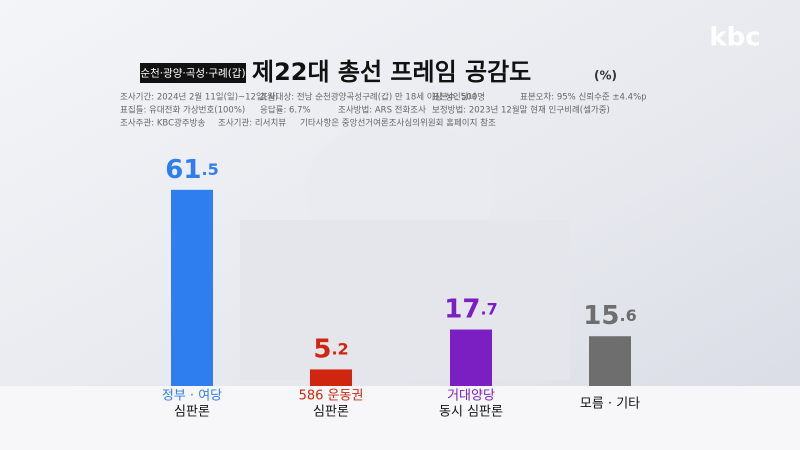 This screenshot has height=450, width=800. What do you see at coordinates (322, 349) in the screenshot?
I see `value-int: 5` at bounding box center [322, 349].